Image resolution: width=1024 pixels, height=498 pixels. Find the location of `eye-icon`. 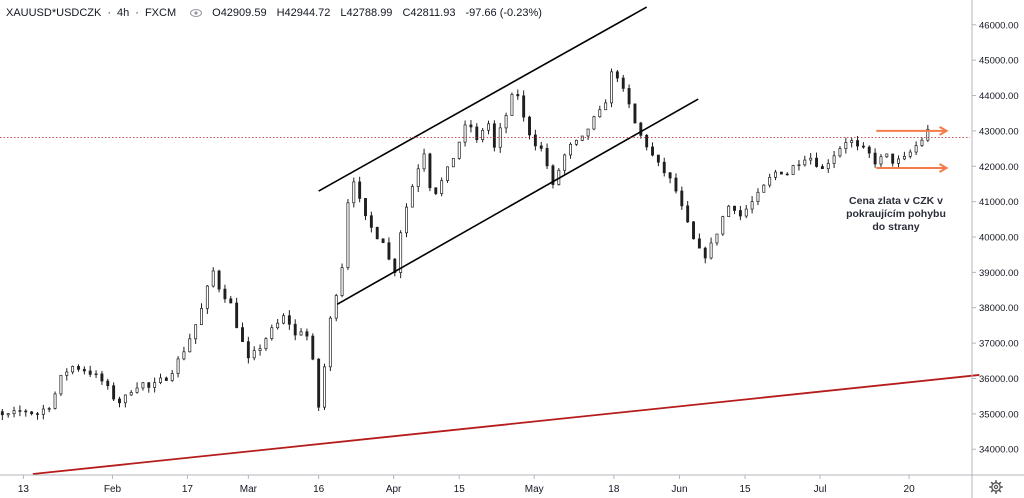

eye-icon is located at coordinates (196, 13).